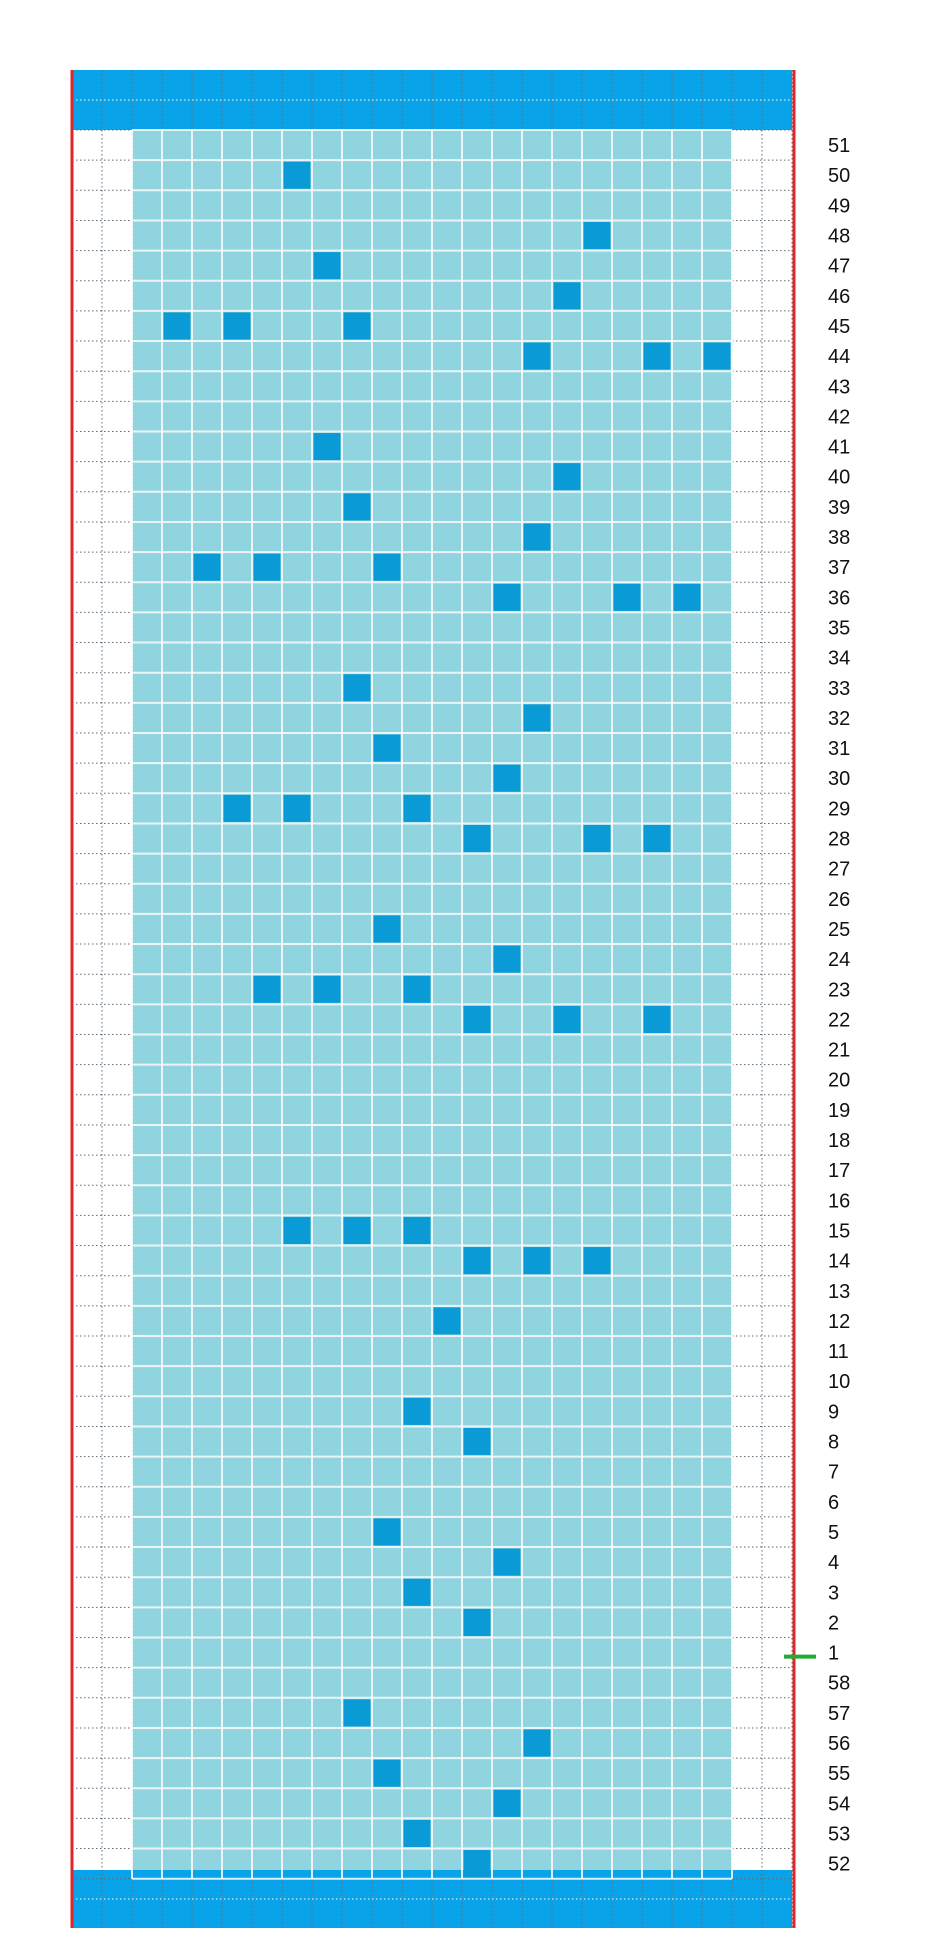  Describe the element at coordinates (839, 387) in the screenshot. I see `row-label: 43` at that location.